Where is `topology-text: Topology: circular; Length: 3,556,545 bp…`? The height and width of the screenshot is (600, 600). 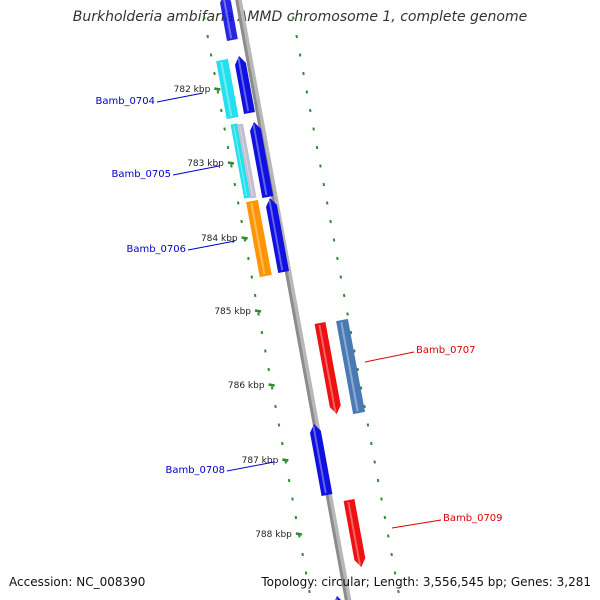 topology-text: Topology: circular; Length: 3,556,545 bp… is located at coordinates (426, 582).